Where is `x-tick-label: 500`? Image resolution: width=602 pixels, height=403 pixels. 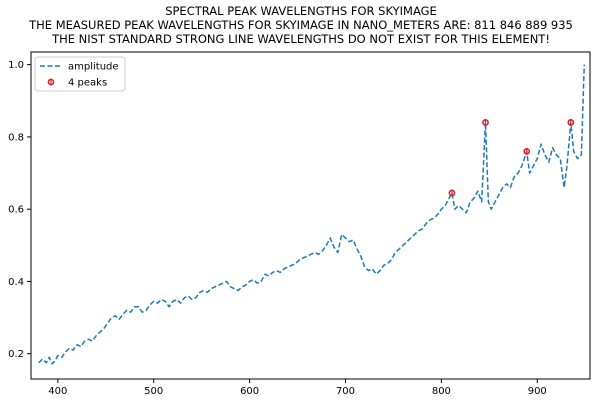
x-tick-label: 500 is located at coordinates (153, 391).